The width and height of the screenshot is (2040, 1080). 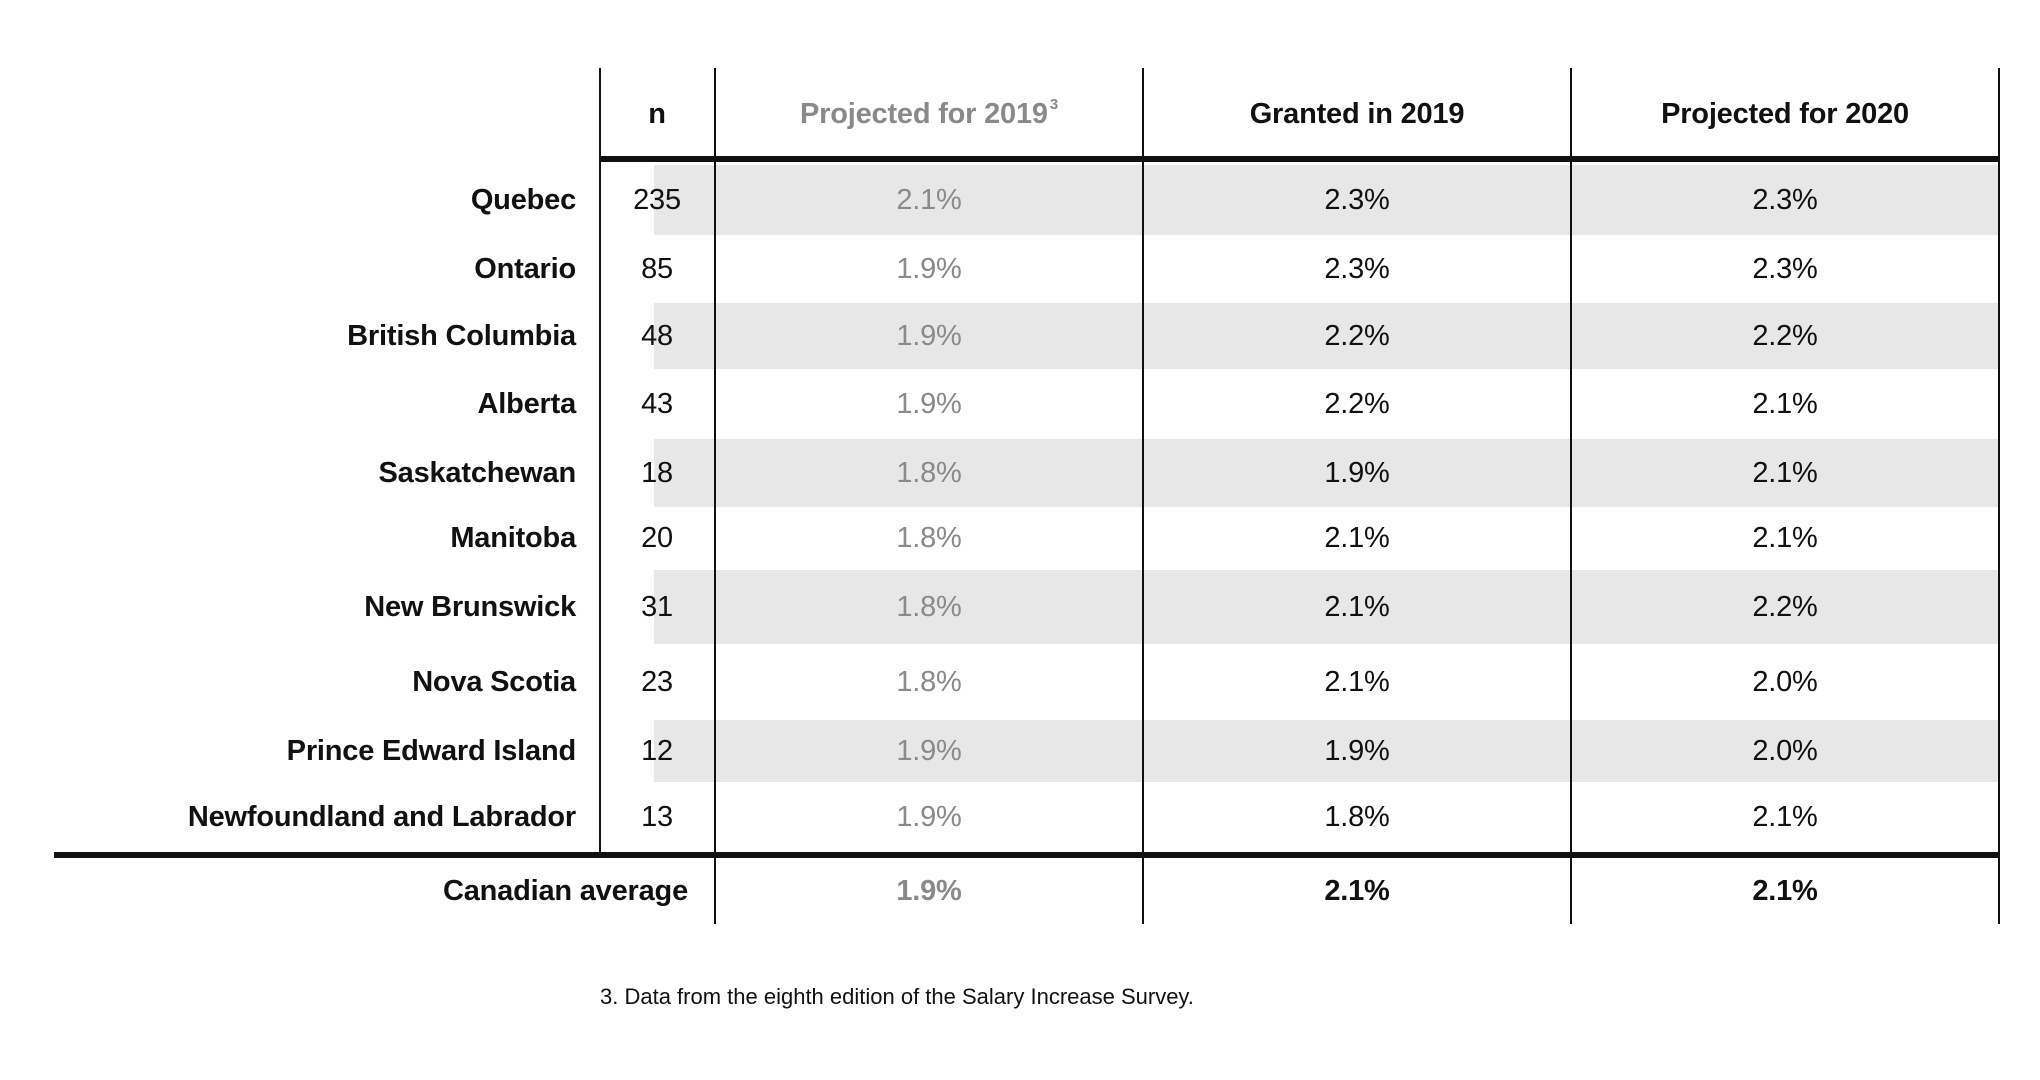 What do you see at coordinates (1027, 682) in the screenshot?
I see `table-row: Nova Scotia 23 1.8% 2.1% 2.0%` at bounding box center [1027, 682].